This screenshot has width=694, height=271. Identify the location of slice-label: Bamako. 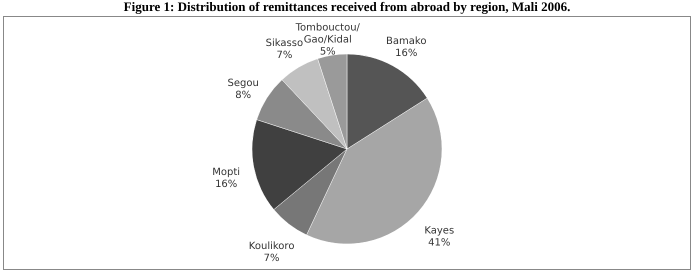
(406, 42).